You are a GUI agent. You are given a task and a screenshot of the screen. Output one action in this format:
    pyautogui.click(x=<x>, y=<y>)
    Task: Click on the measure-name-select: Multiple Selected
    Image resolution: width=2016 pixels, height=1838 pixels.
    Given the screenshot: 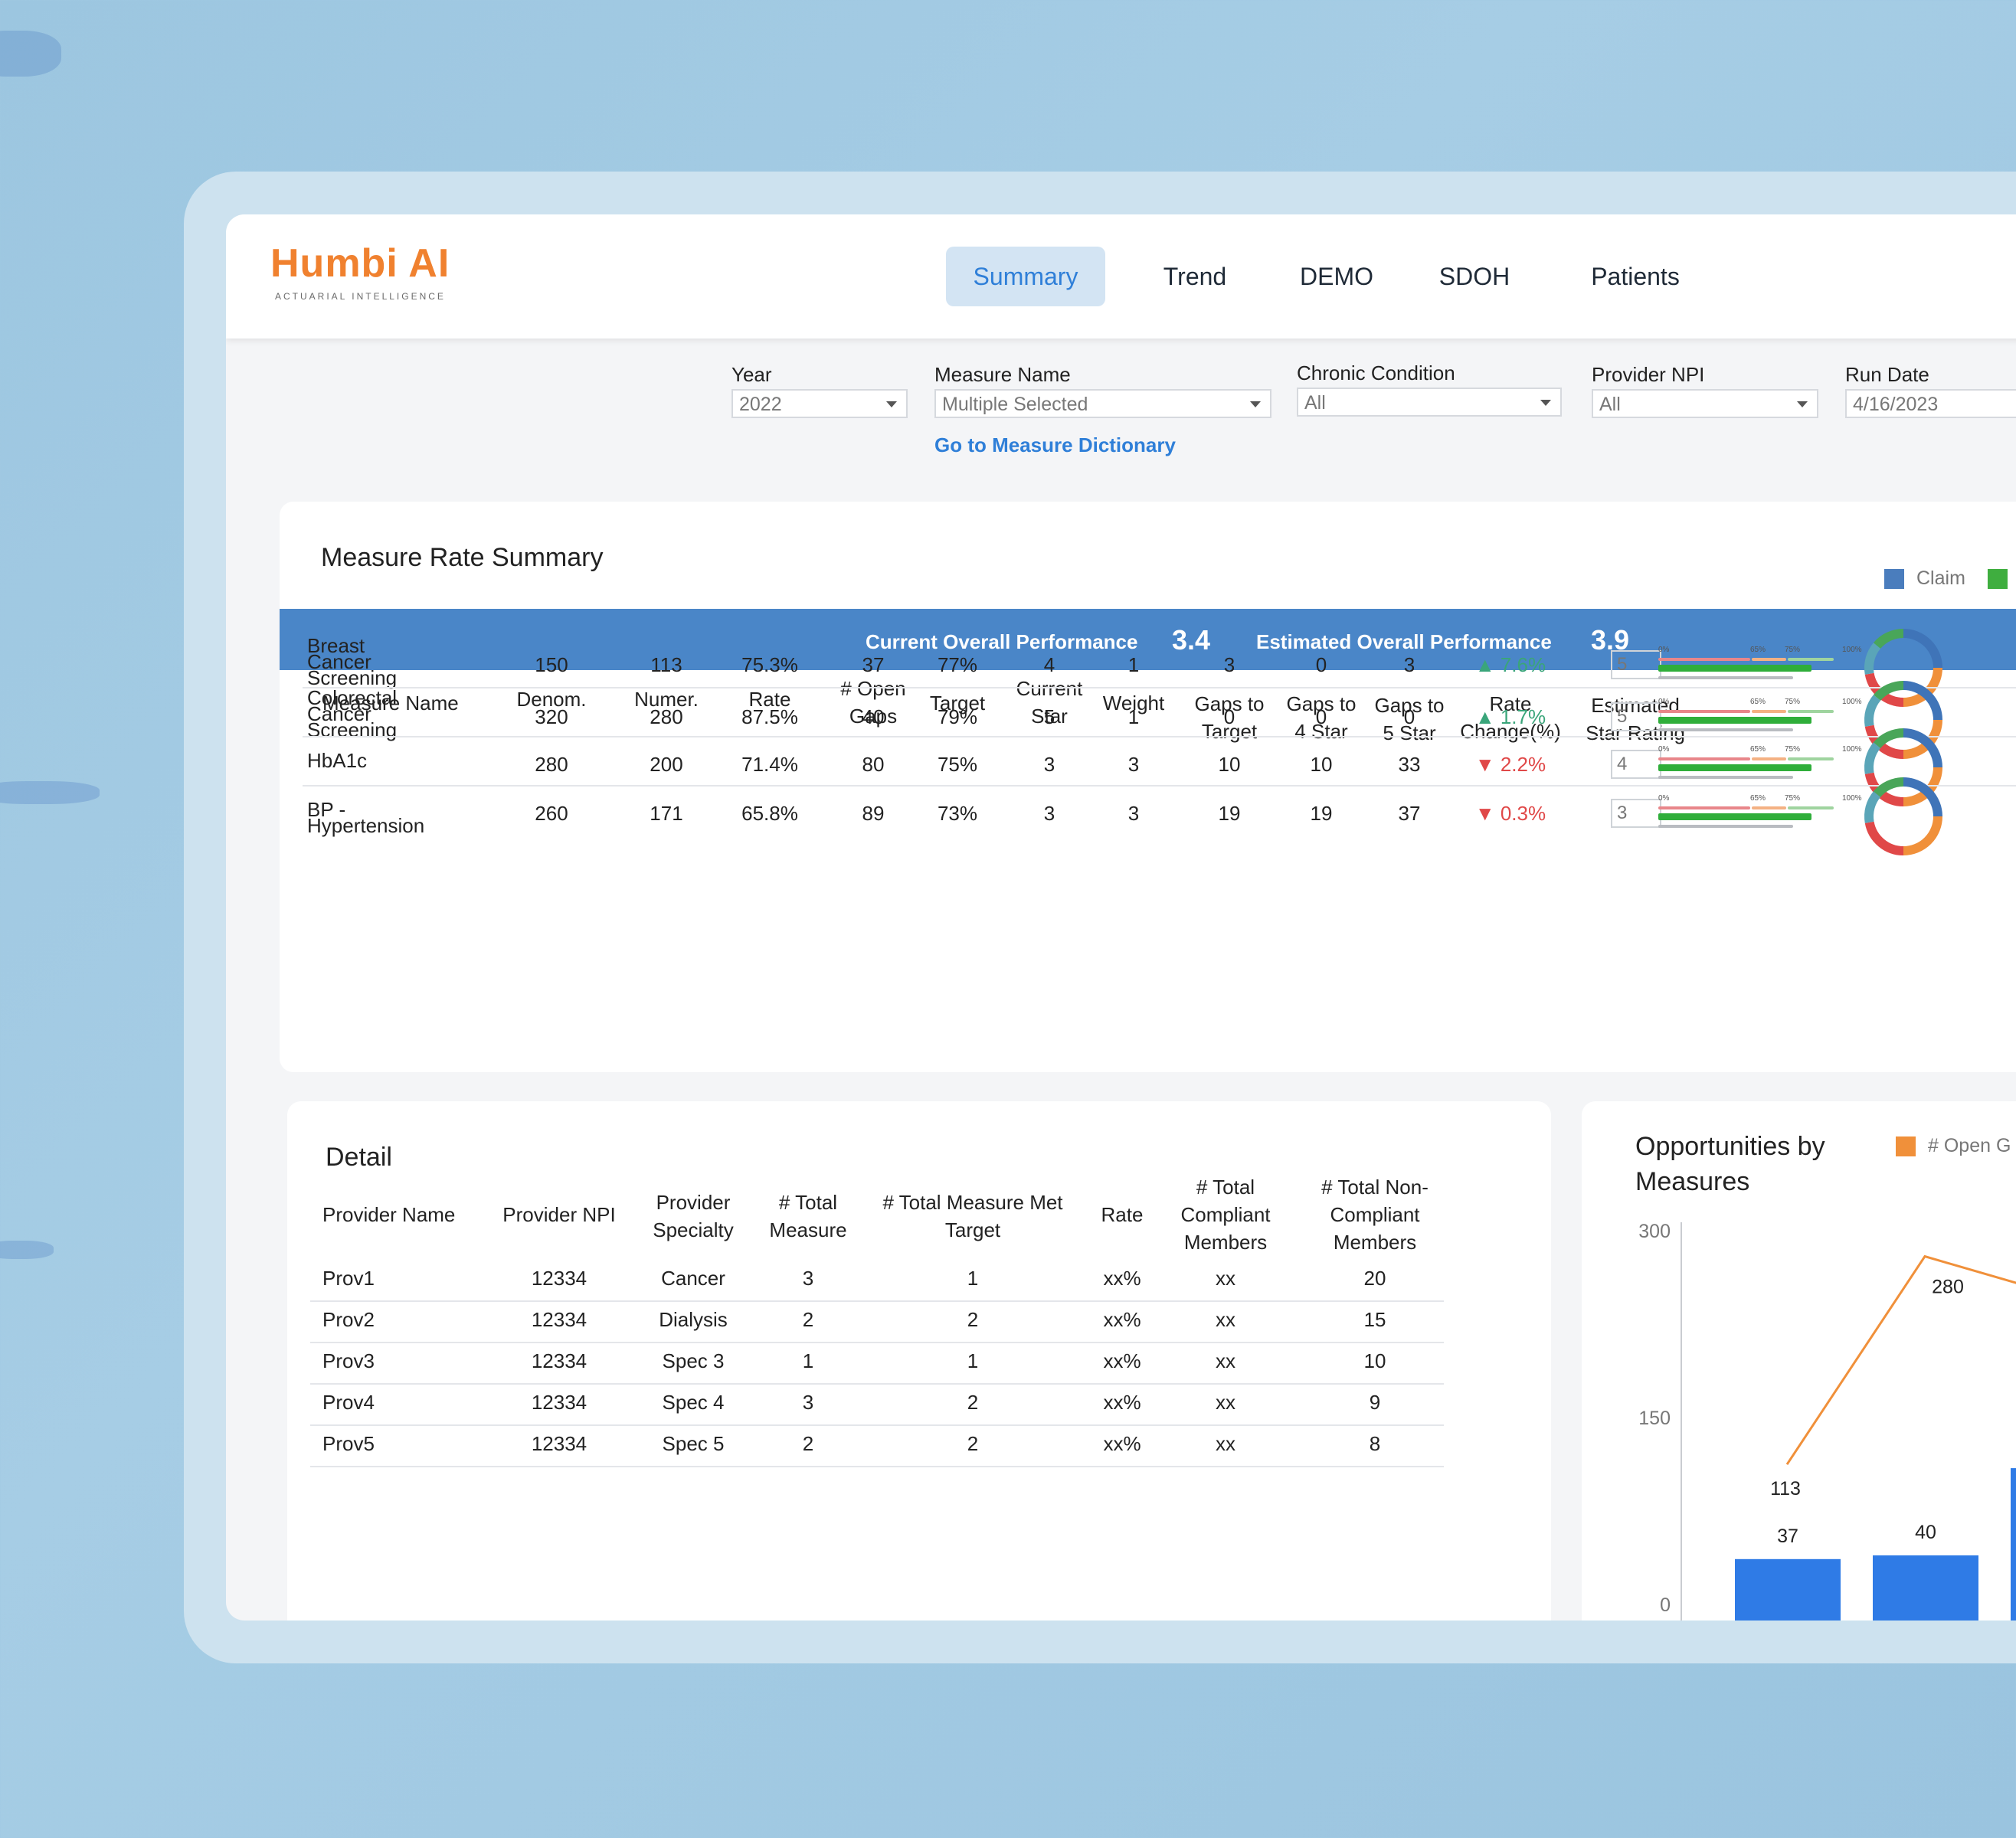 What is the action you would take?
    pyautogui.click(x=1102, y=403)
    